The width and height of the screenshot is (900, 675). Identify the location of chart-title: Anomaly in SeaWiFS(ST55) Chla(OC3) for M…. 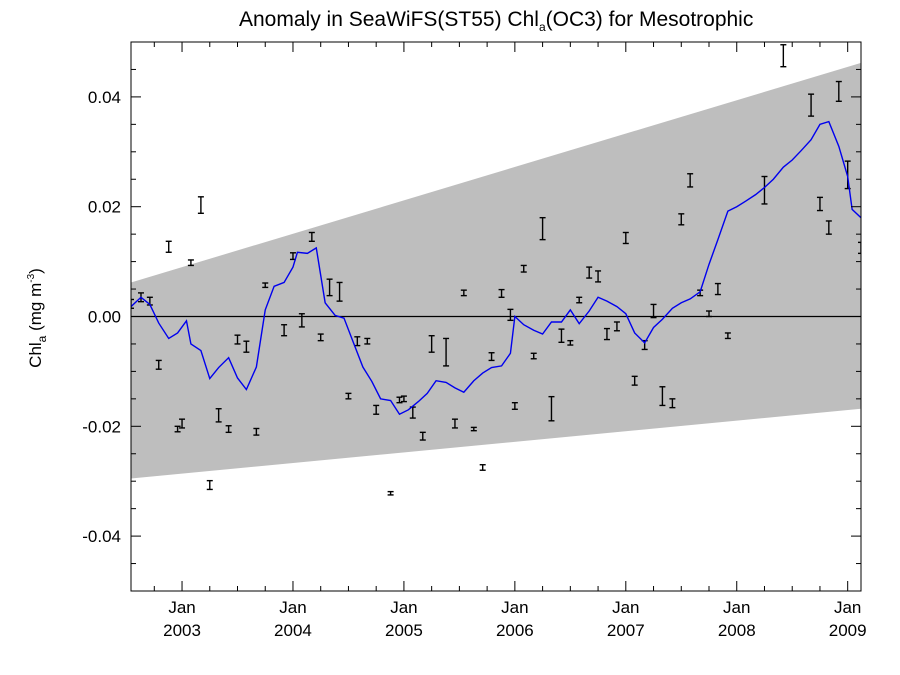
(496, 21).